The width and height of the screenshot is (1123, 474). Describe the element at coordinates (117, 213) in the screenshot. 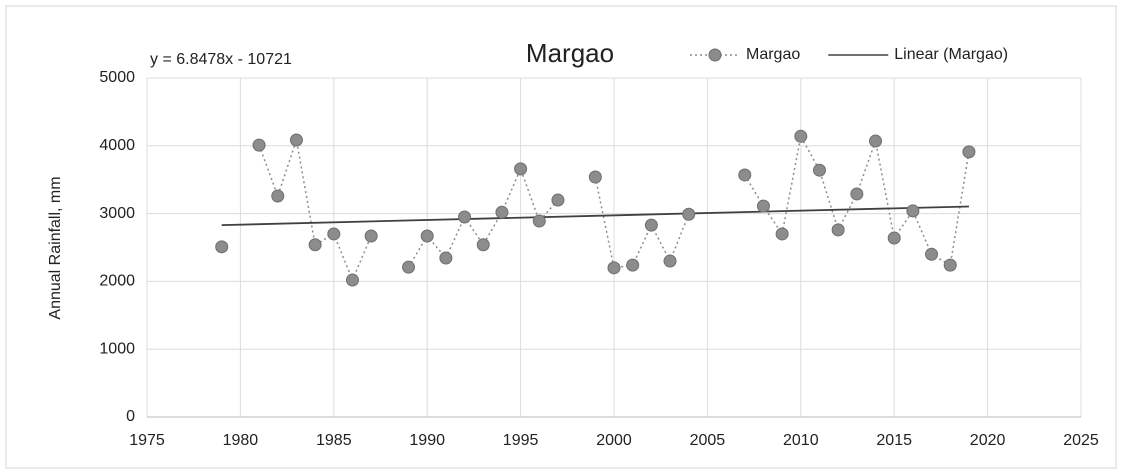

I see `y-tick-label: 3000` at that location.